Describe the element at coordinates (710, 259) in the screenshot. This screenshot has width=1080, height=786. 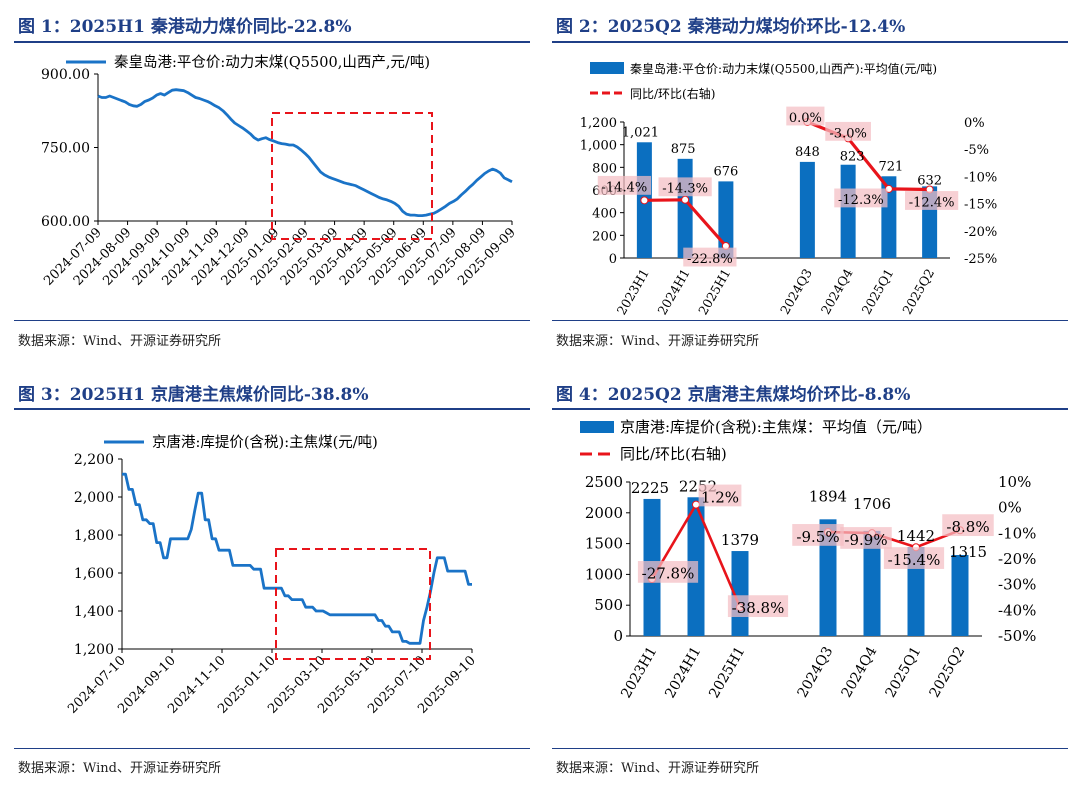
I see `ratio-value-label: -22.8%` at that location.